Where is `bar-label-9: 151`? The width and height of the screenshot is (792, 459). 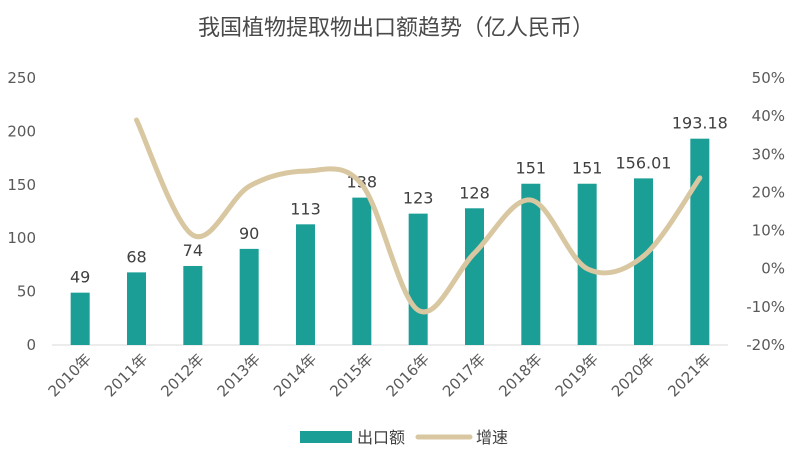
bar-label-9: 151 is located at coordinates (587, 168).